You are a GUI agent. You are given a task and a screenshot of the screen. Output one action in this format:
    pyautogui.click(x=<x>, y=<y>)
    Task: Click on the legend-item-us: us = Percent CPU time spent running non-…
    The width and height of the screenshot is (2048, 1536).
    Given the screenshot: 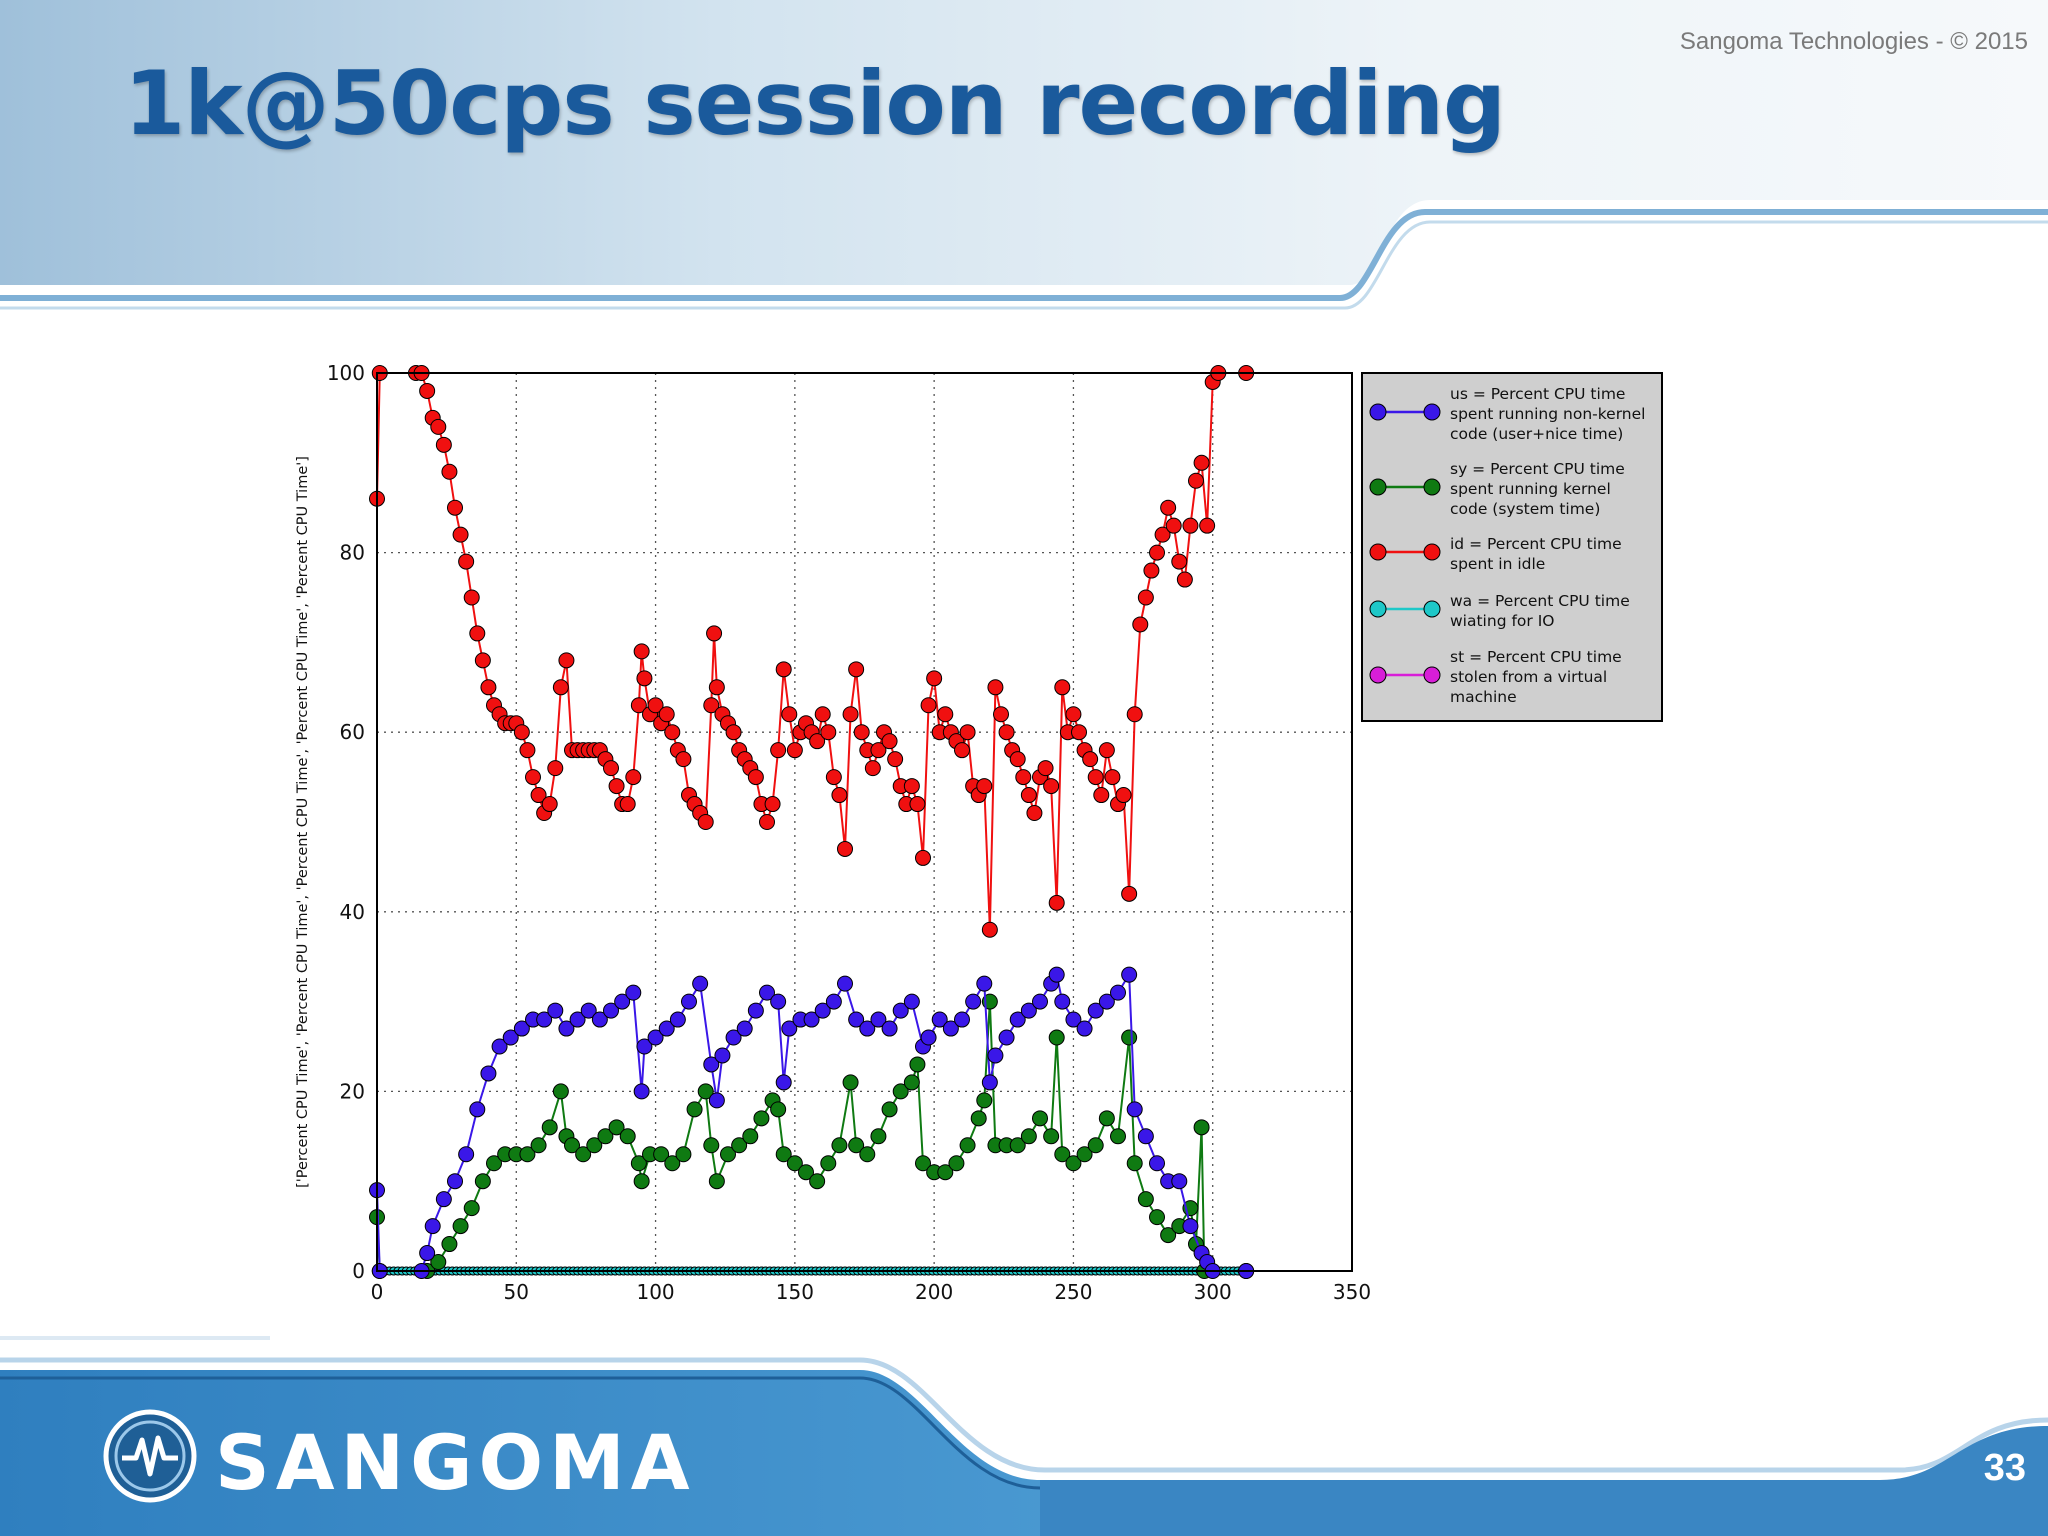 What is the action you would take?
    pyautogui.click(x=1507, y=414)
    